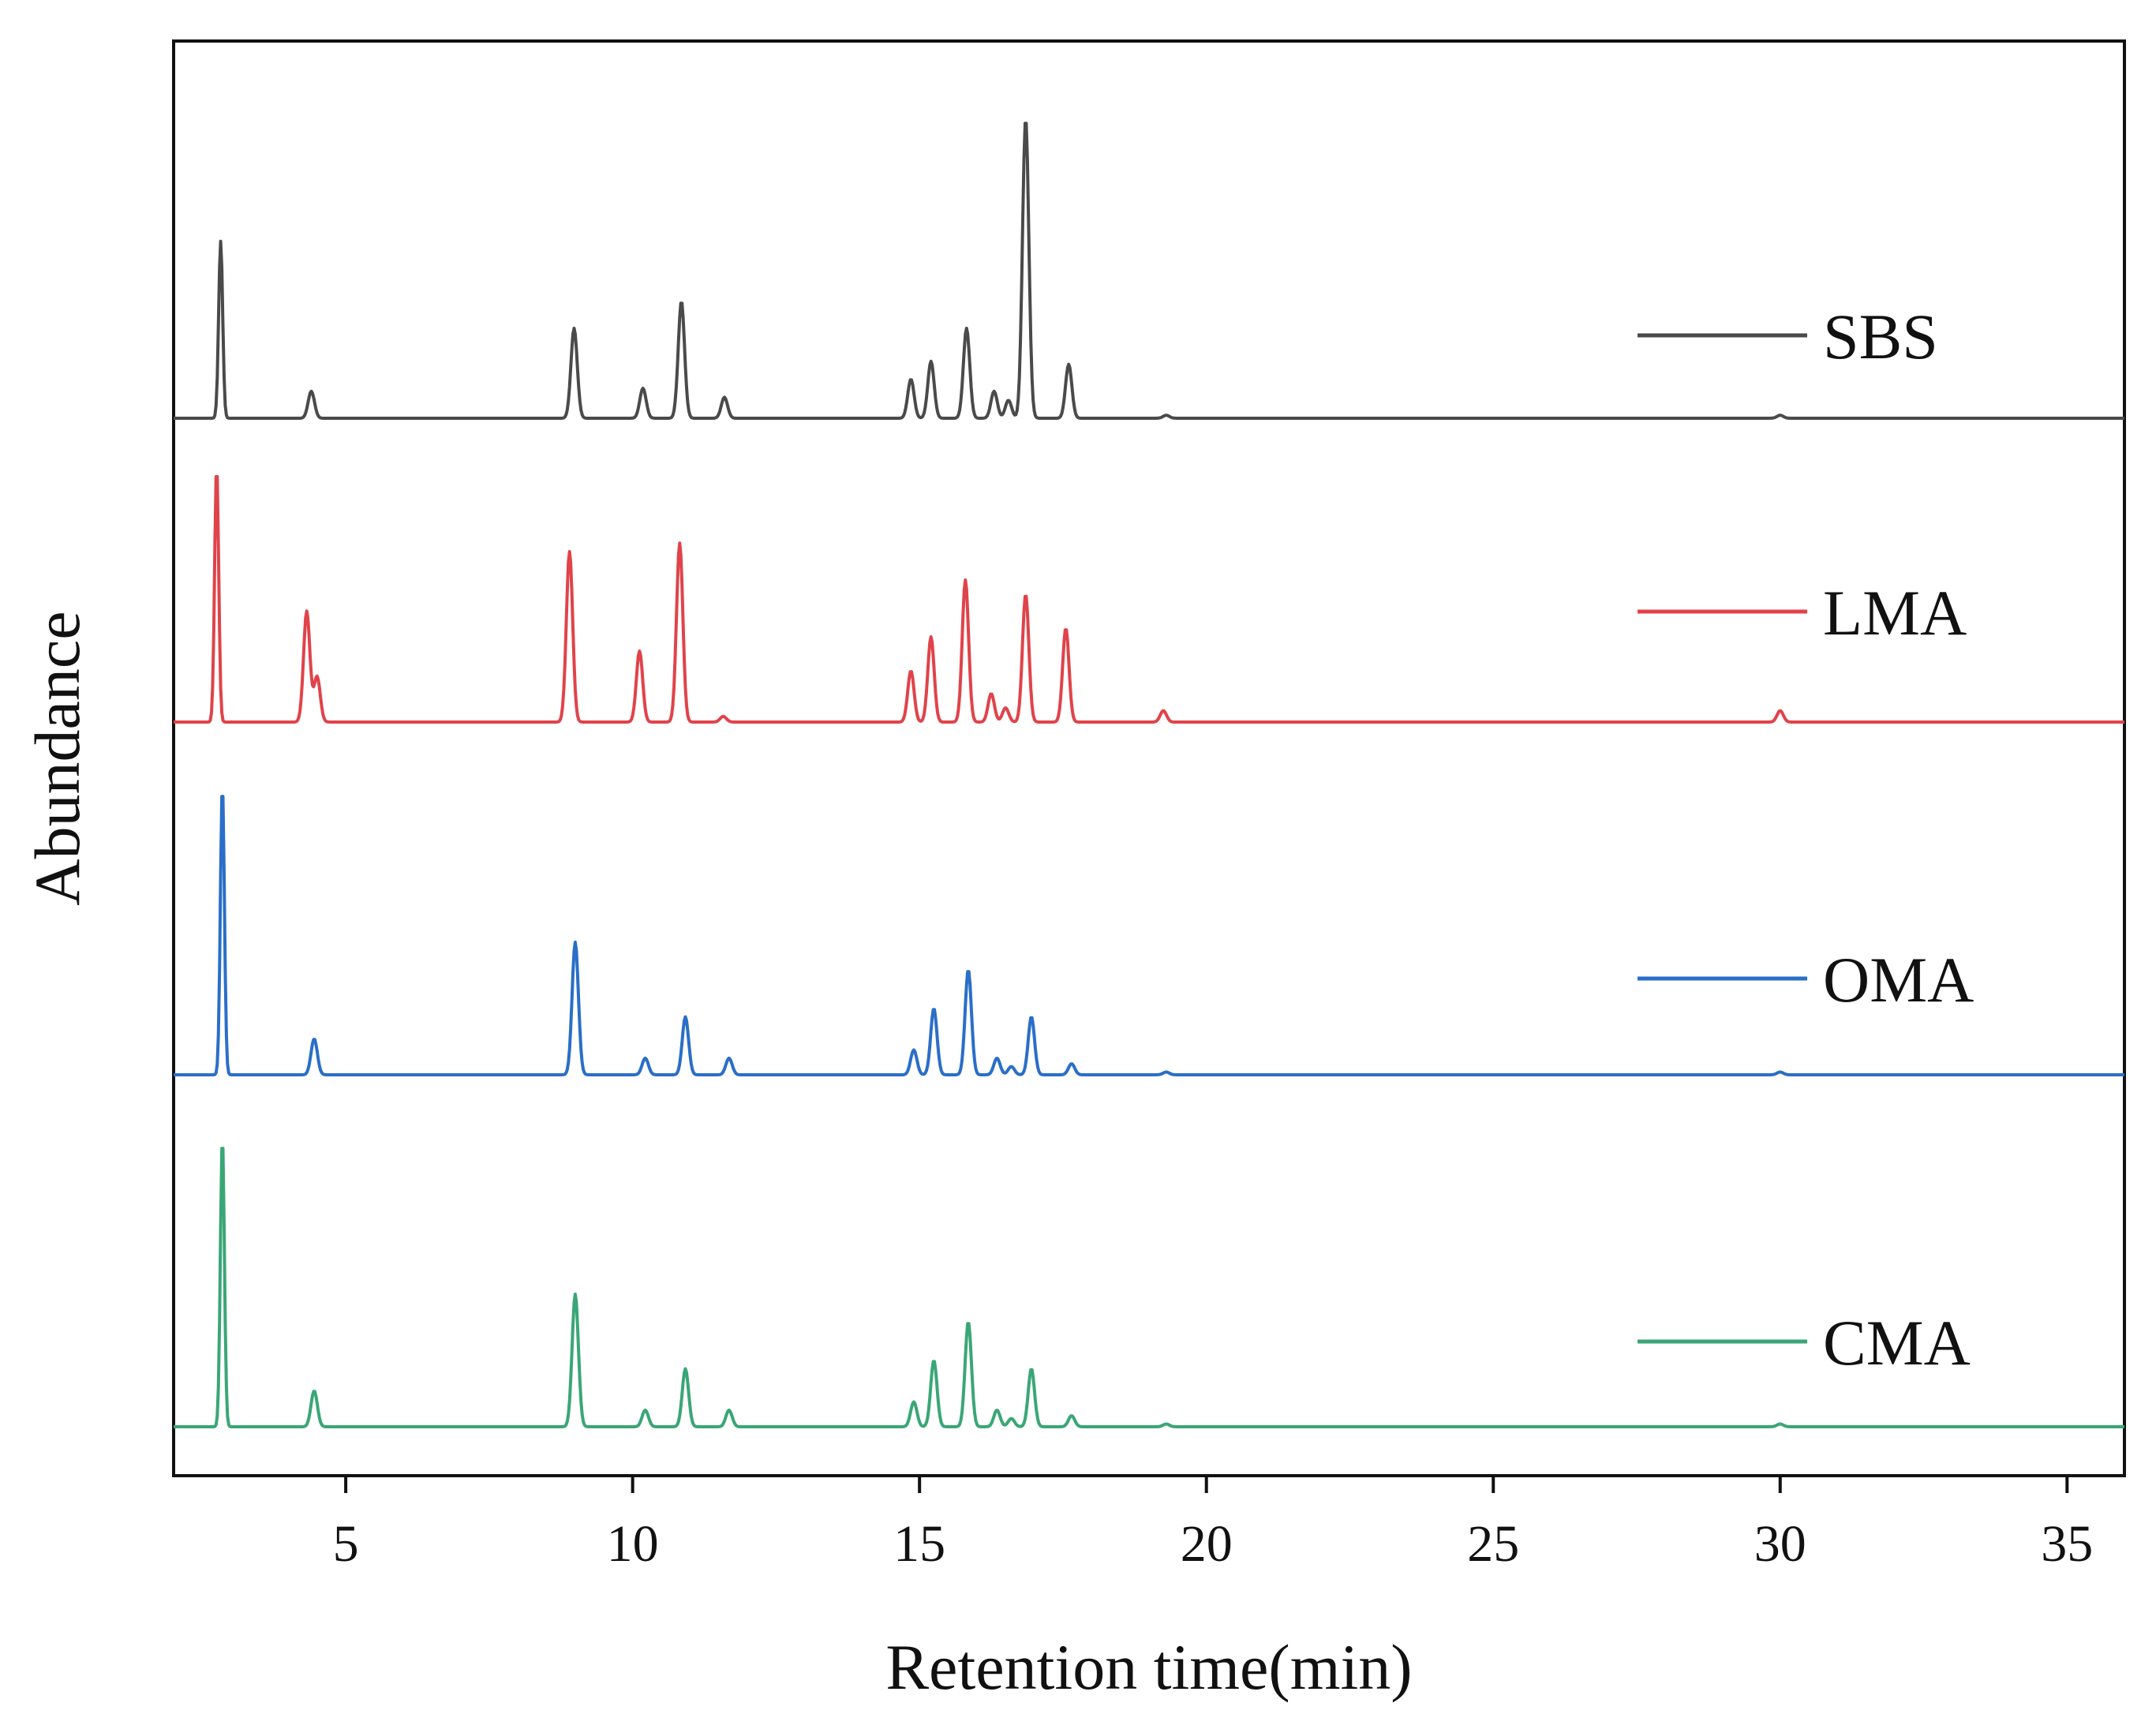 This screenshot has height=1729, width=2156. What do you see at coordinates (1895, 613) in the screenshot?
I see `legend-label-lma: LMA` at bounding box center [1895, 613].